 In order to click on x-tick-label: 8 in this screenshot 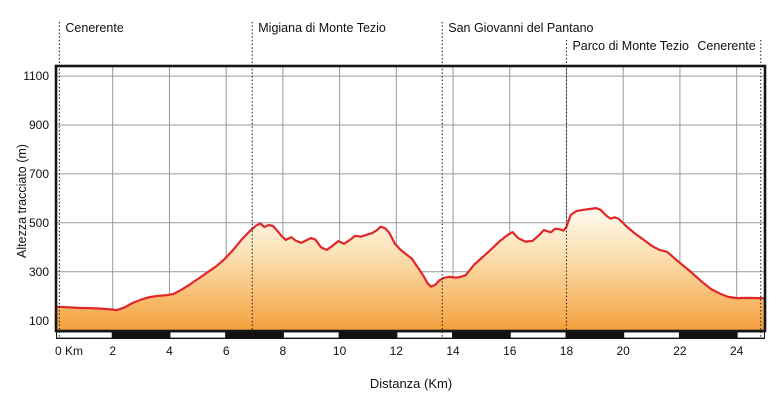, I will do `click(283, 351)`.